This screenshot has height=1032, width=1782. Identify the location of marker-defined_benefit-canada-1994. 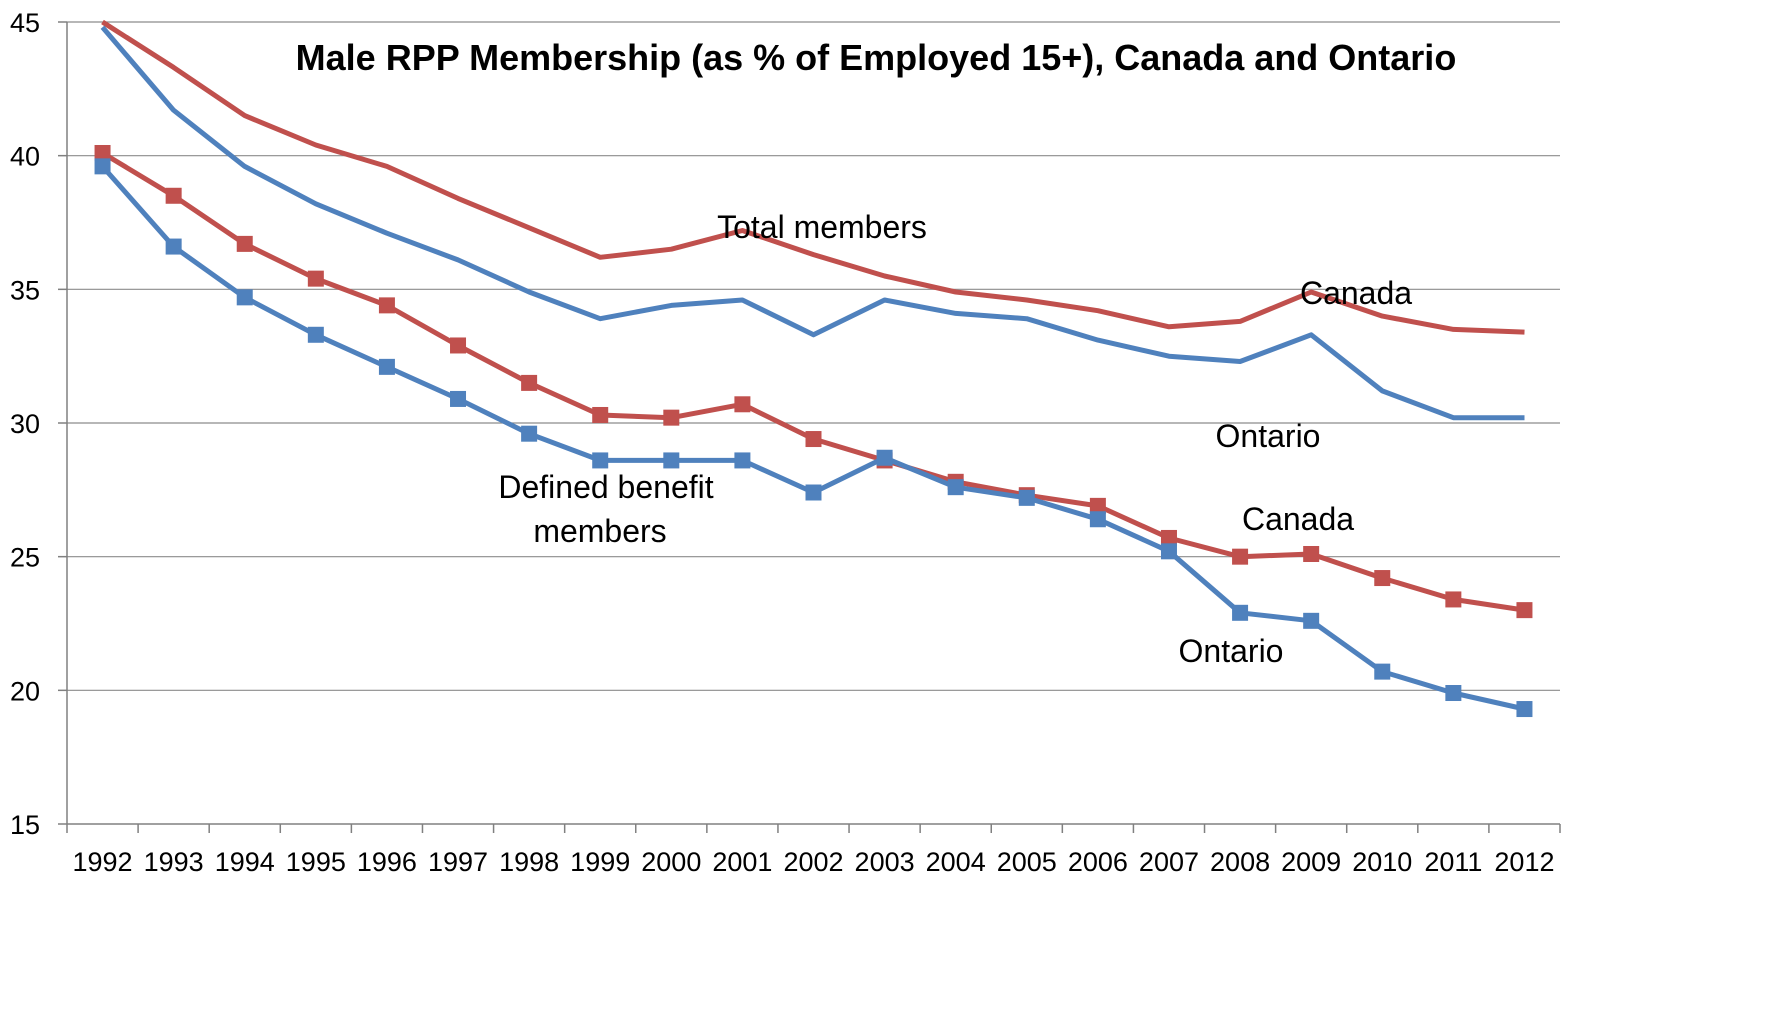
(244, 243).